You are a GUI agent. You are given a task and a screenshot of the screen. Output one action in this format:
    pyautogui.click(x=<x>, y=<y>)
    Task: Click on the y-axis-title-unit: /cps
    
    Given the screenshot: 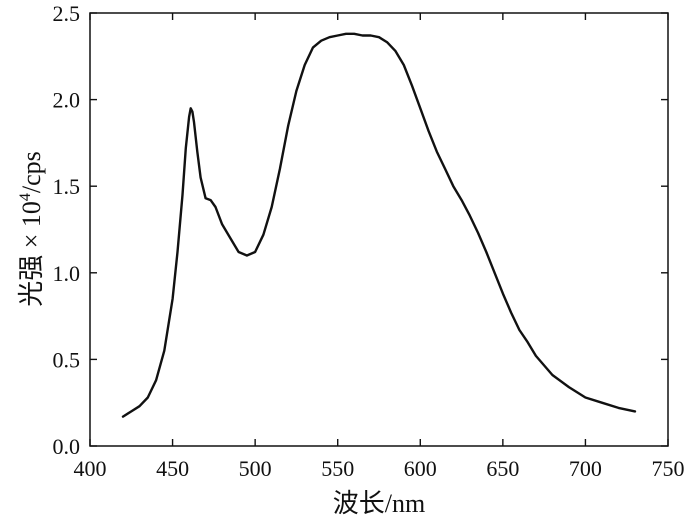 What is the action you would take?
    pyautogui.click(x=31, y=172)
    